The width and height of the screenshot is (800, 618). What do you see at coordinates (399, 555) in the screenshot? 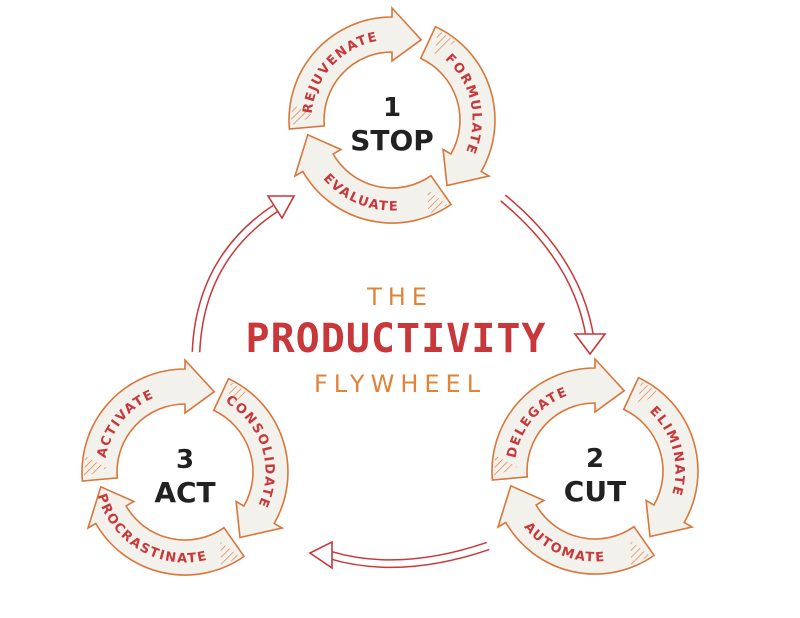
I see `connector-cut-to-act` at bounding box center [399, 555].